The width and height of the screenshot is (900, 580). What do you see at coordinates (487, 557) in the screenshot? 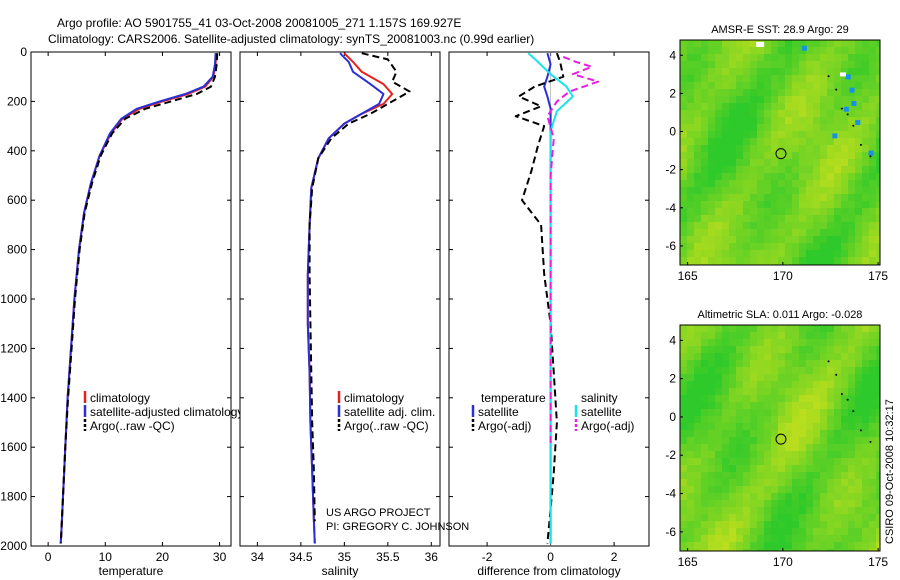
I see `difference-xtick-label: -2` at bounding box center [487, 557].